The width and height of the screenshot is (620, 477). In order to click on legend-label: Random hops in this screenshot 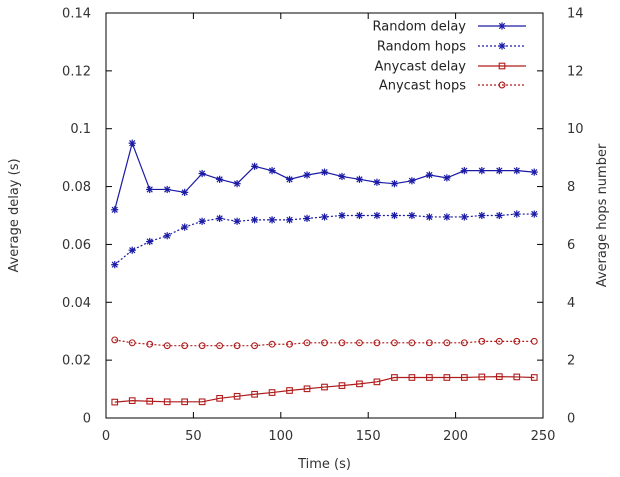, I will do `click(421, 47)`.